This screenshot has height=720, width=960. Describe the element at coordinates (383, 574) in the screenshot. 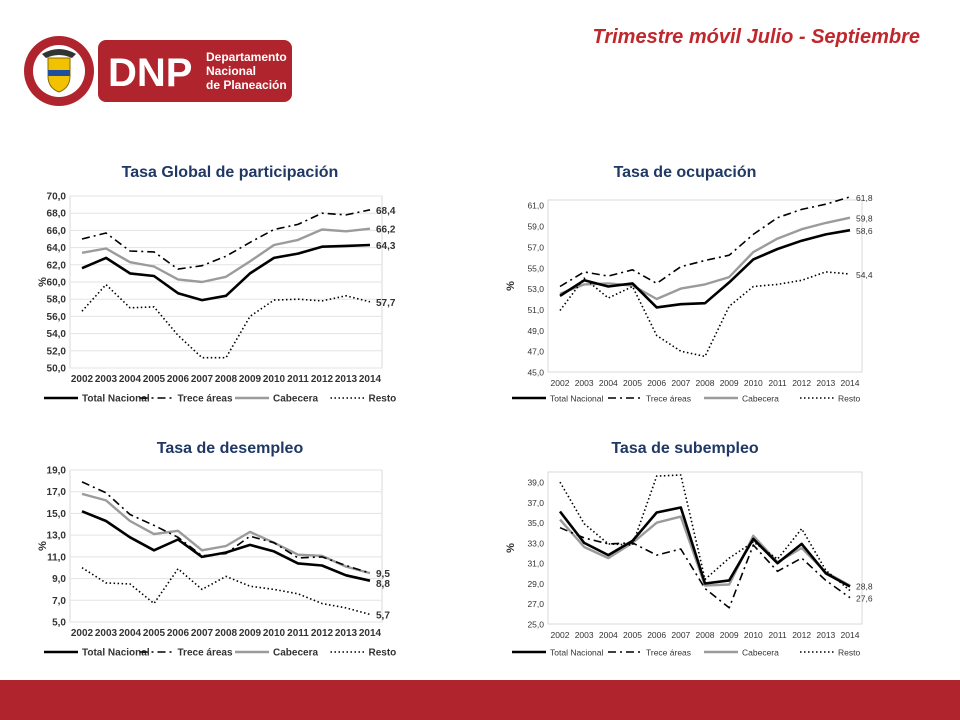

I see `end-value-label: 9,5` at that location.